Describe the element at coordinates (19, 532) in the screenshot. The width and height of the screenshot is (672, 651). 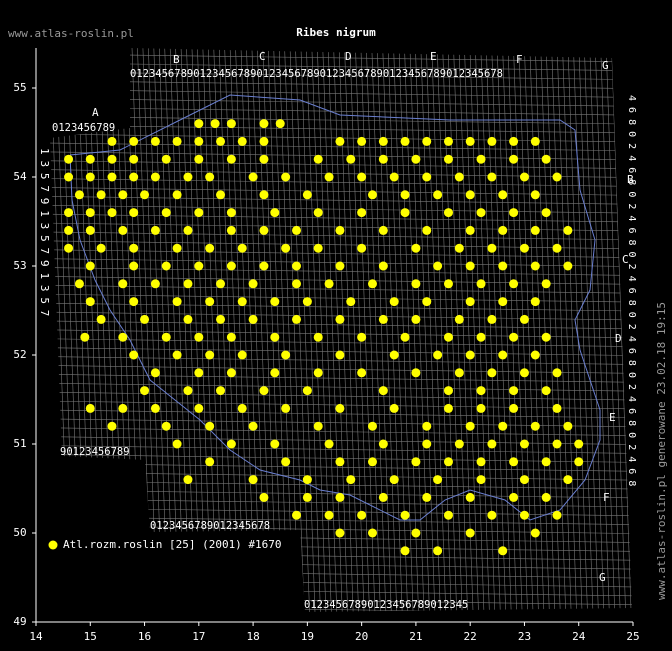
I see `y-tick-label: 50` at that location.